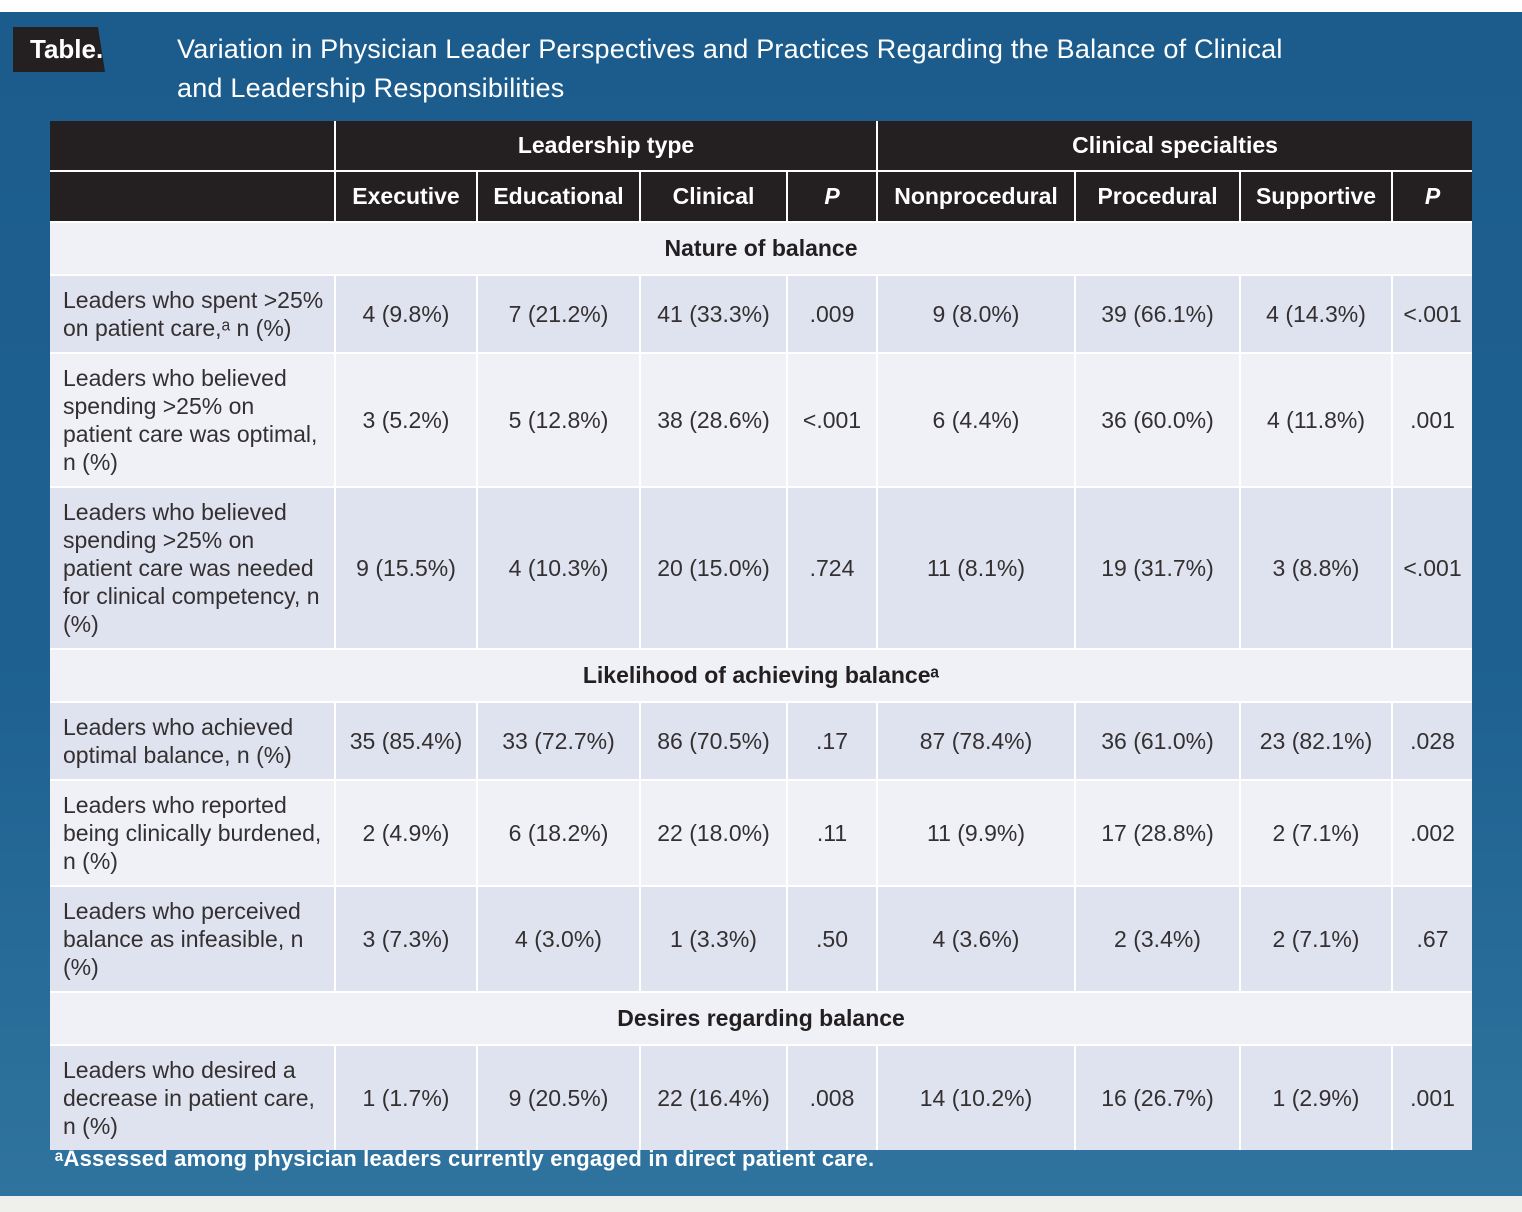 The width and height of the screenshot is (1522, 1212). Describe the element at coordinates (833, 314) in the screenshot. I see `table-cell: .009` at that location.